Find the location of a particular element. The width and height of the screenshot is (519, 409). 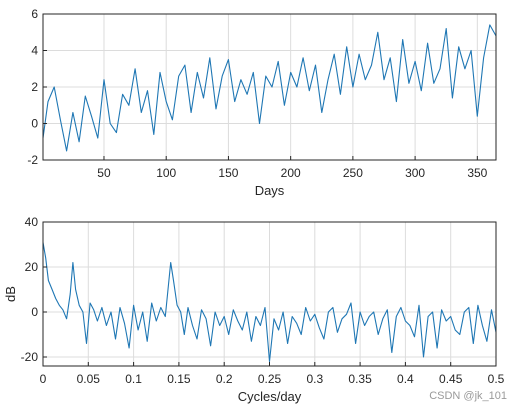

freq-x-tick-label: 0.15 is located at coordinates (179, 379).